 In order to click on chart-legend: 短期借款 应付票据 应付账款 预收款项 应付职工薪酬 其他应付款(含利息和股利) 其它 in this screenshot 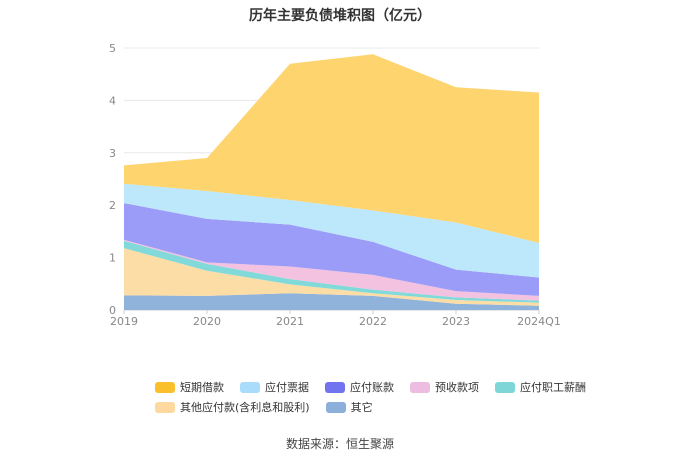, I will do `click(375, 397)`.